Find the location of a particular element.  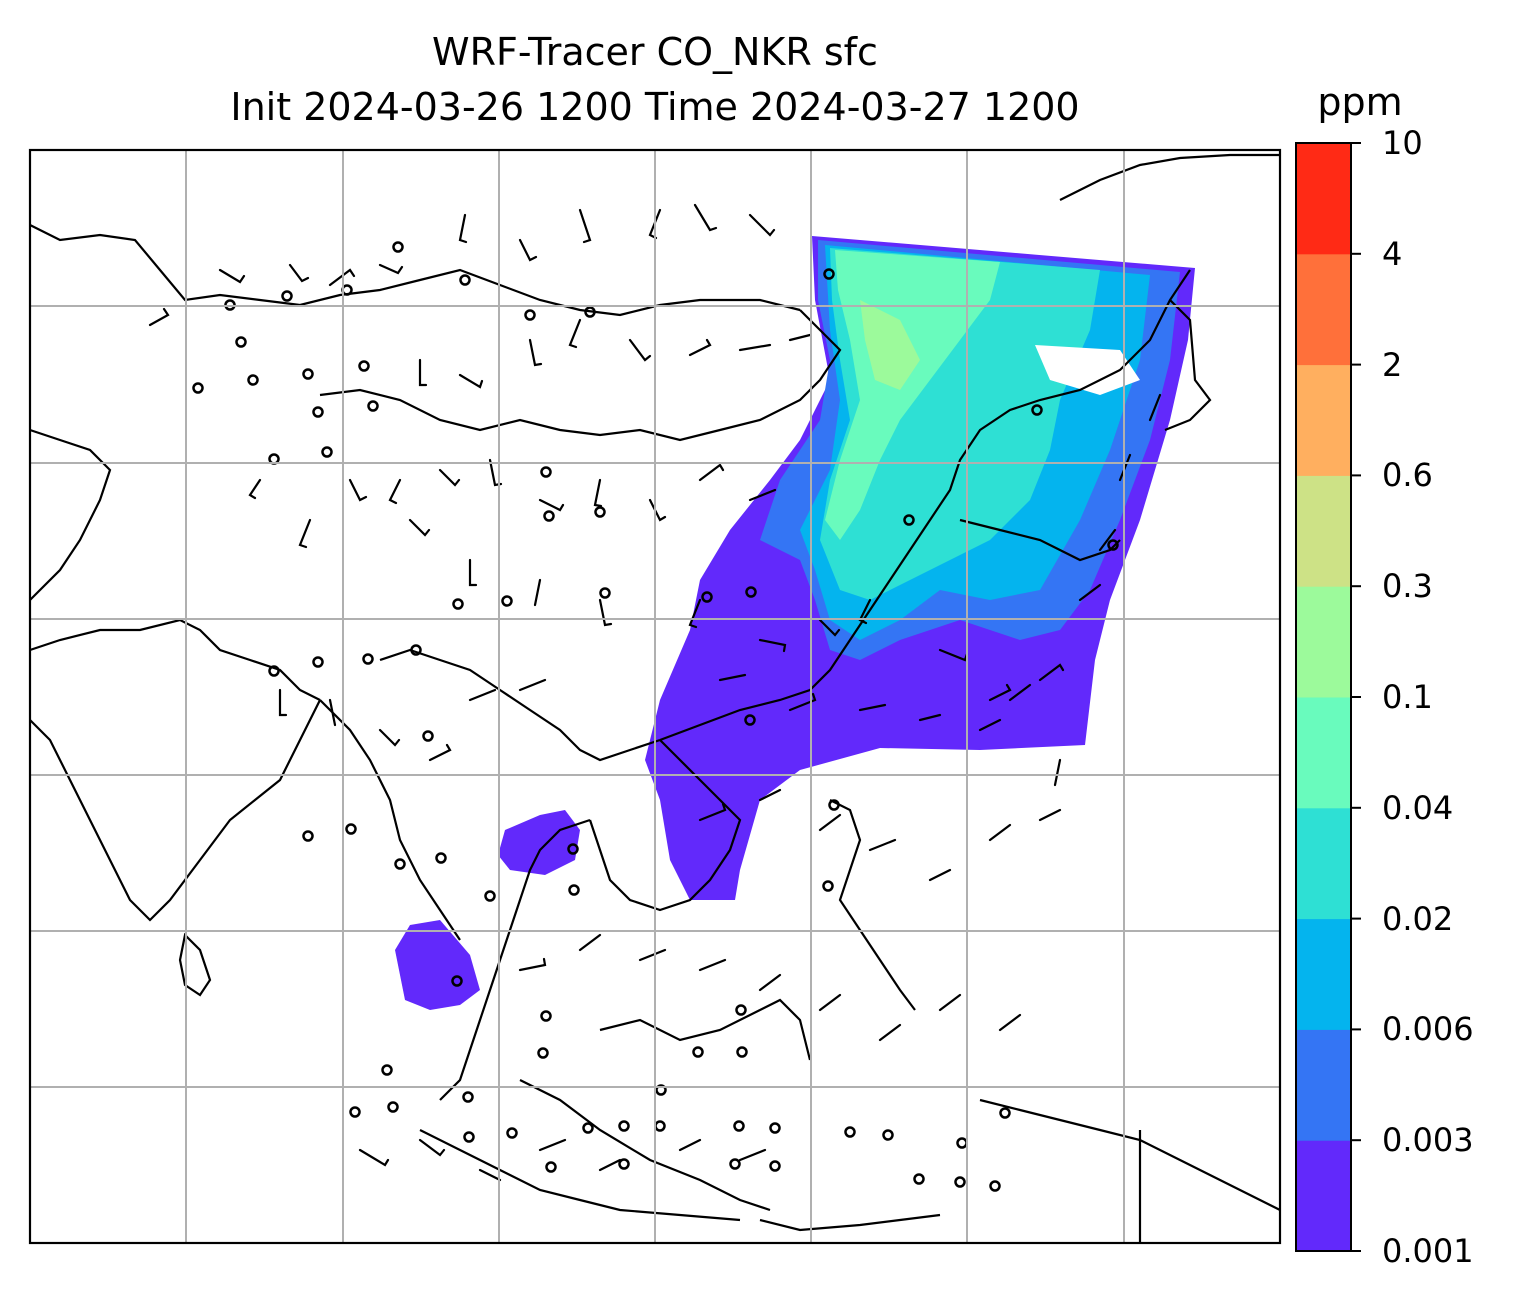

colorbar-tick-label: 0.6 is located at coordinates (1407, 475).